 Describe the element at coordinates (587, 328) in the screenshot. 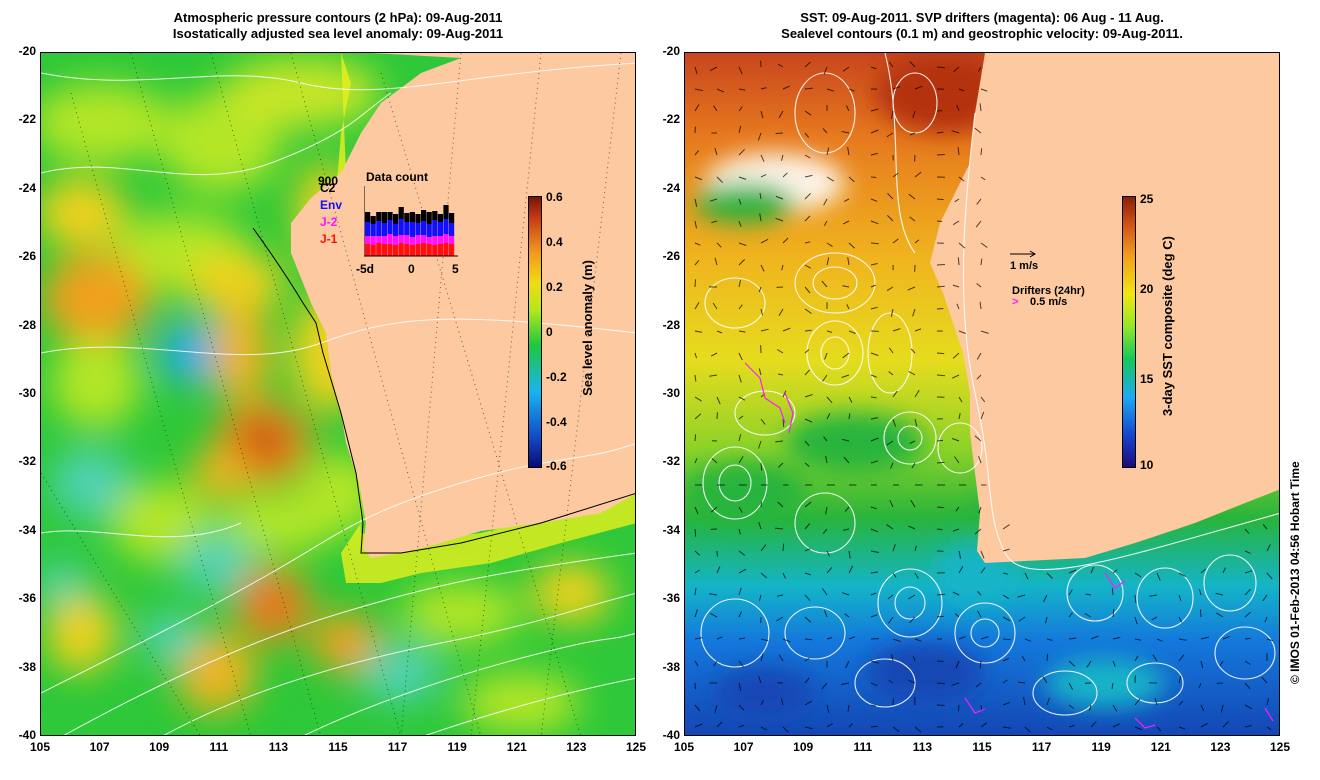

I see `sla-colorbar-label: Sea level anomaly (m)` at that location.